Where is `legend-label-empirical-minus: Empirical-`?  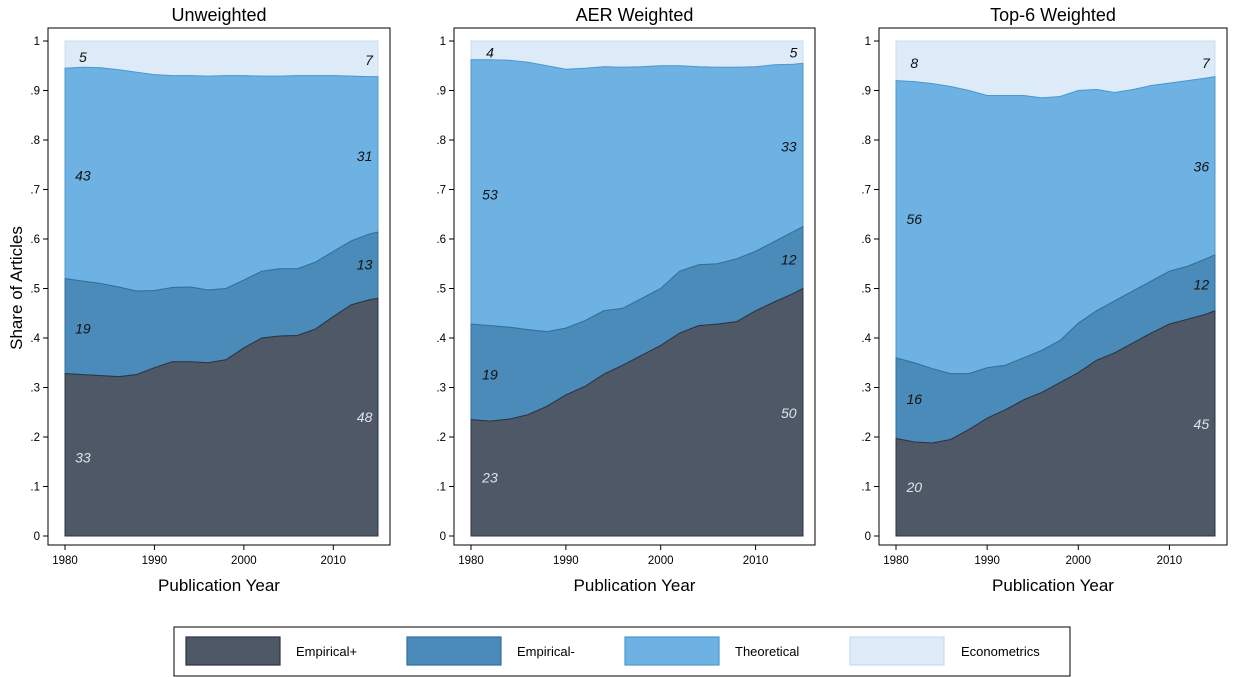 legend-label-empirical-minus: Empirical- is located at coordinates (546, 651).